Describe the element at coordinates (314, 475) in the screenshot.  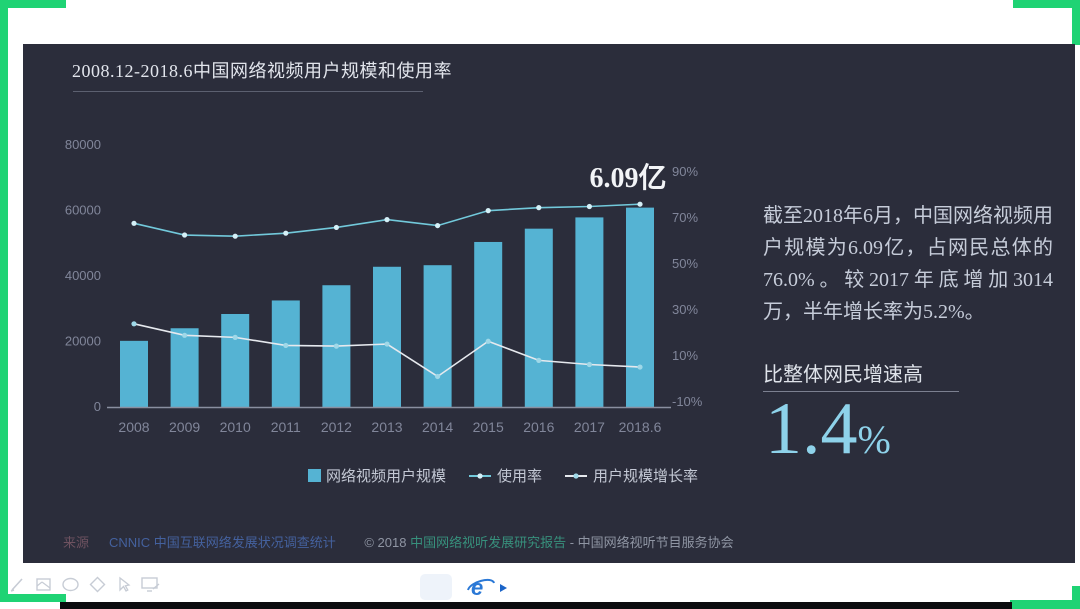
I see `bar-swatch-icon` at that location.